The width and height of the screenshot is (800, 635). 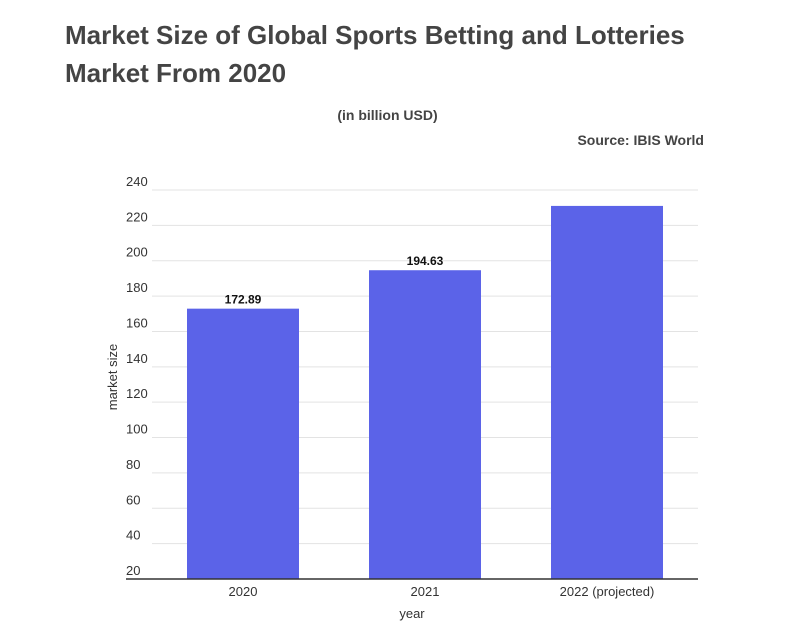 I want to click on y-axis-title: market size, so click(x=112, y=377).